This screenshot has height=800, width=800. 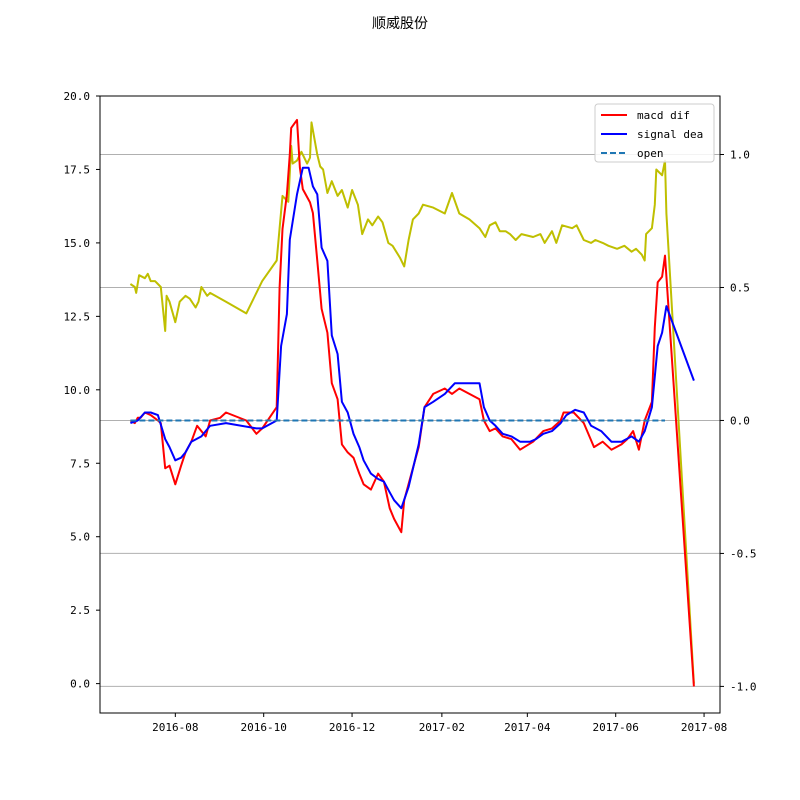 What do you see at coordinates (704, 727) in the screenshot?
I see `x-tick-label: 2017-08` at bounding box center [704, 727].